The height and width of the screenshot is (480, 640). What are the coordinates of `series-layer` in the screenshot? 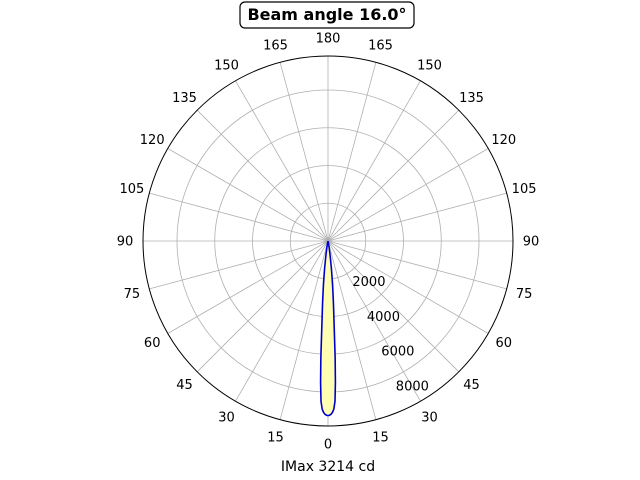 It's located at (328, 328).